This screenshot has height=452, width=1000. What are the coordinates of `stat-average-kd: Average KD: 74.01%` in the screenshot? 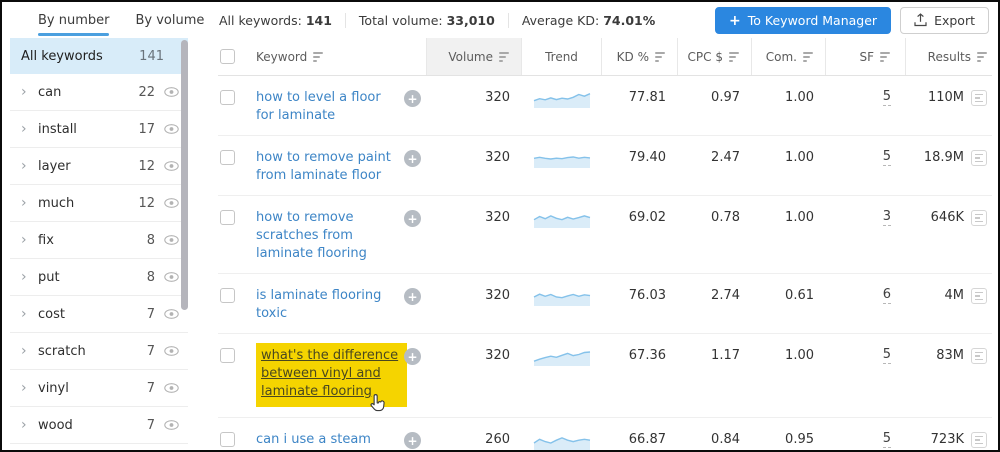 It's located at (587, 20).